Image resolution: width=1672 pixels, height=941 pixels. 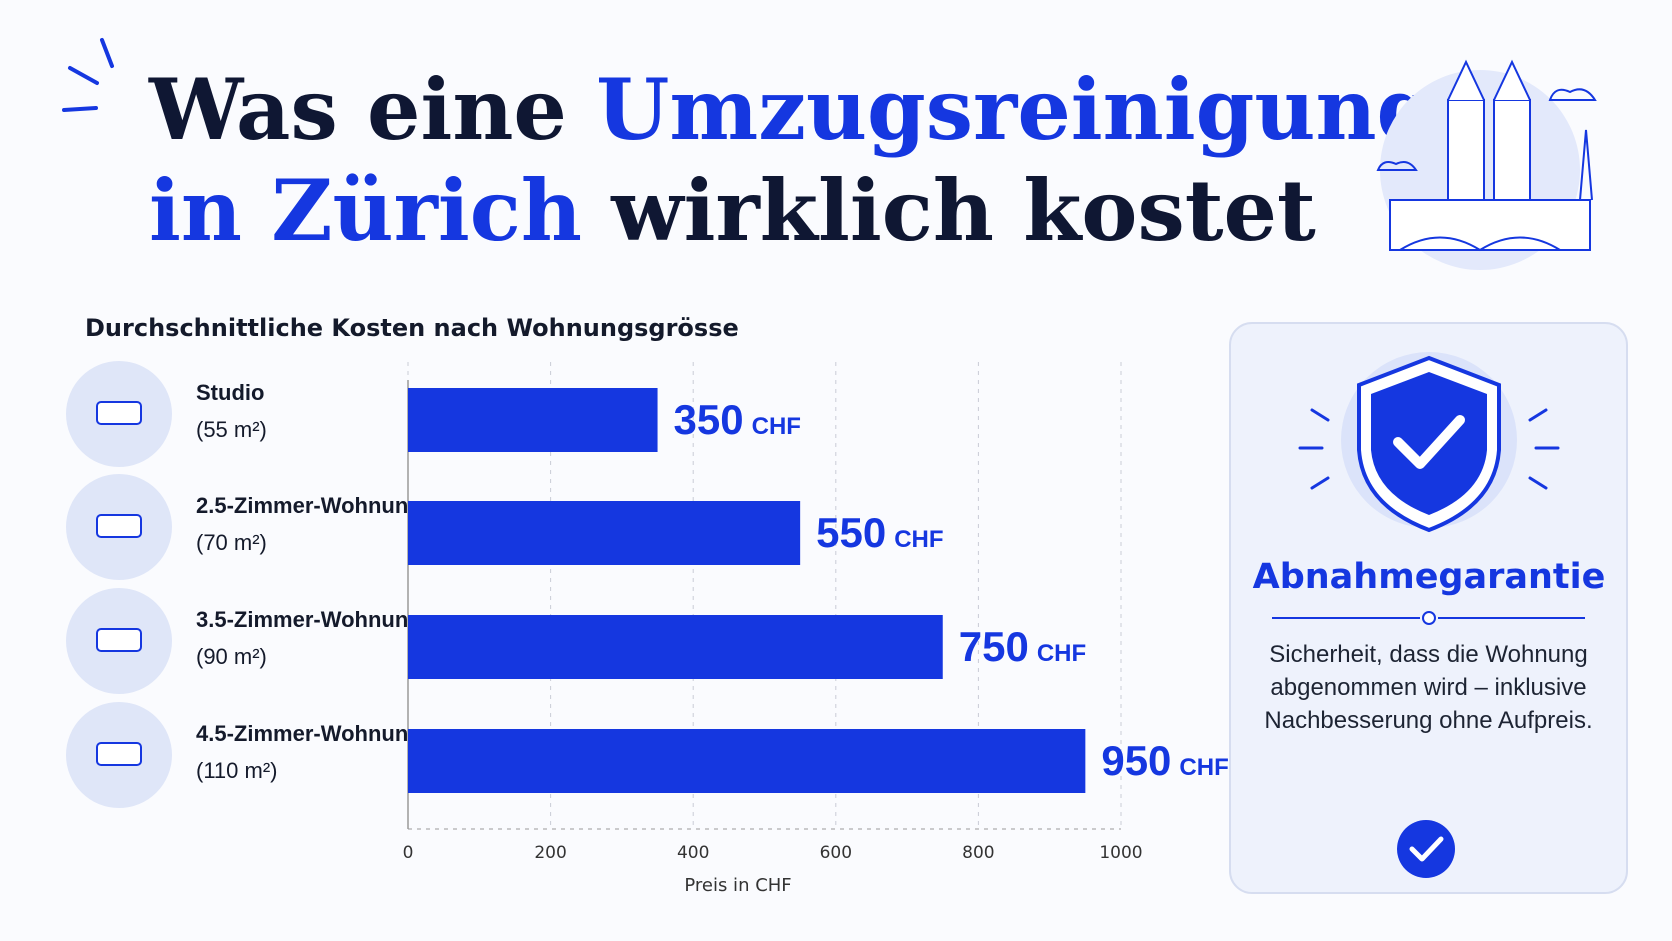 I want to click on title-part: Was eine, so click(x=357, y=109).